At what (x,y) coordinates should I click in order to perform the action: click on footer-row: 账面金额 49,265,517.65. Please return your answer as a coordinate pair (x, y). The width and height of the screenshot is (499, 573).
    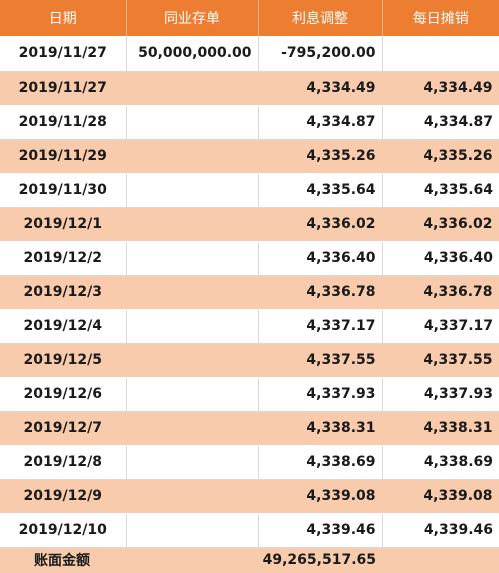
    Looking at the image, I should click on (249, 560).